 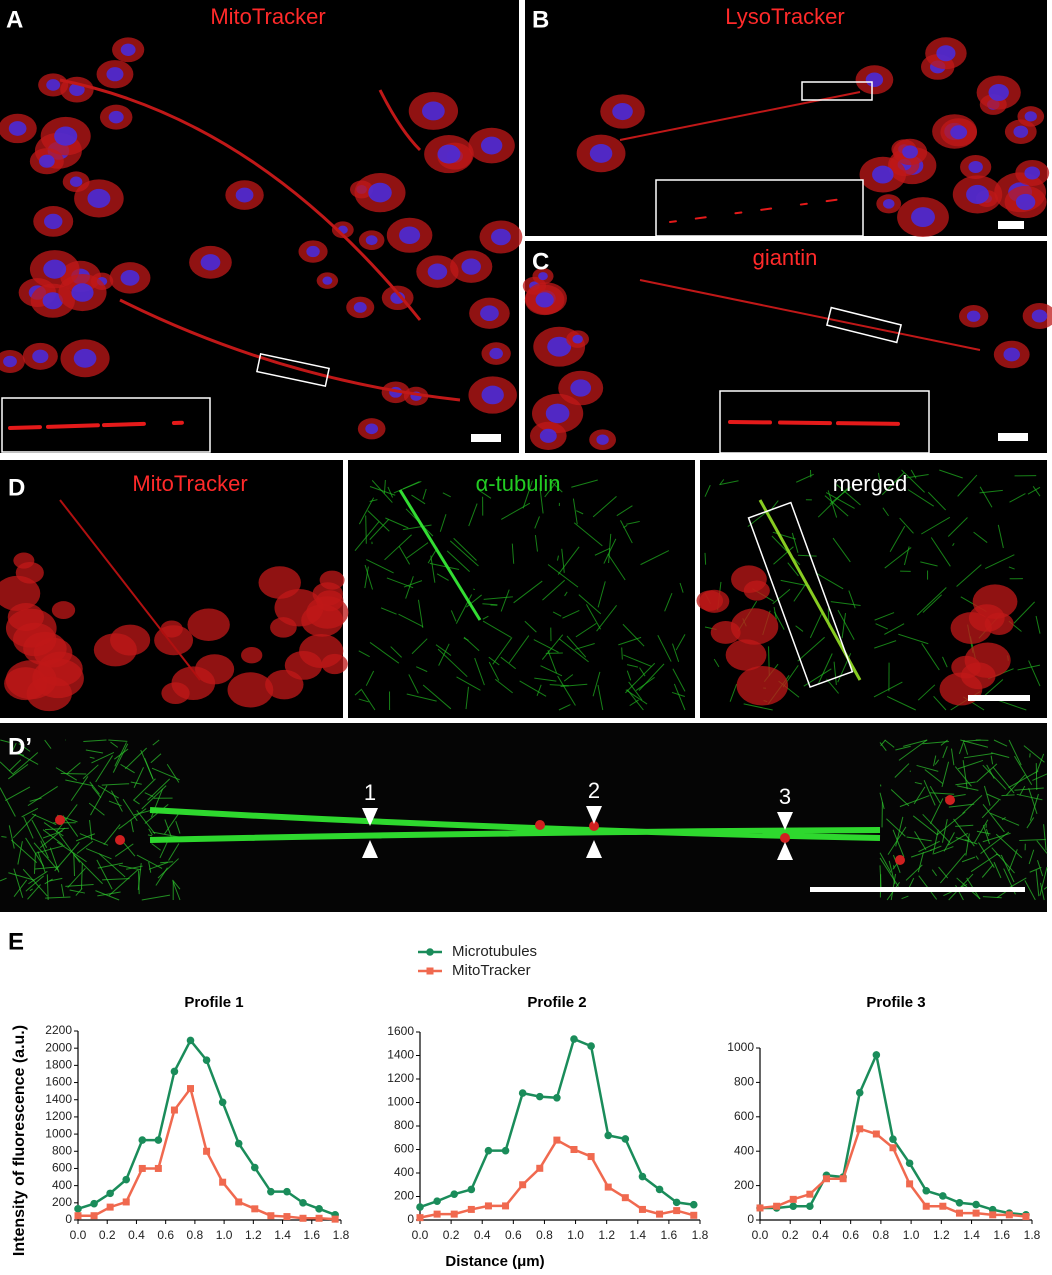 What do you see at coordinates (790, 1235) in the screenshot?
I see `x-tick-label: 0.2` at bounding box center [790, 1235].